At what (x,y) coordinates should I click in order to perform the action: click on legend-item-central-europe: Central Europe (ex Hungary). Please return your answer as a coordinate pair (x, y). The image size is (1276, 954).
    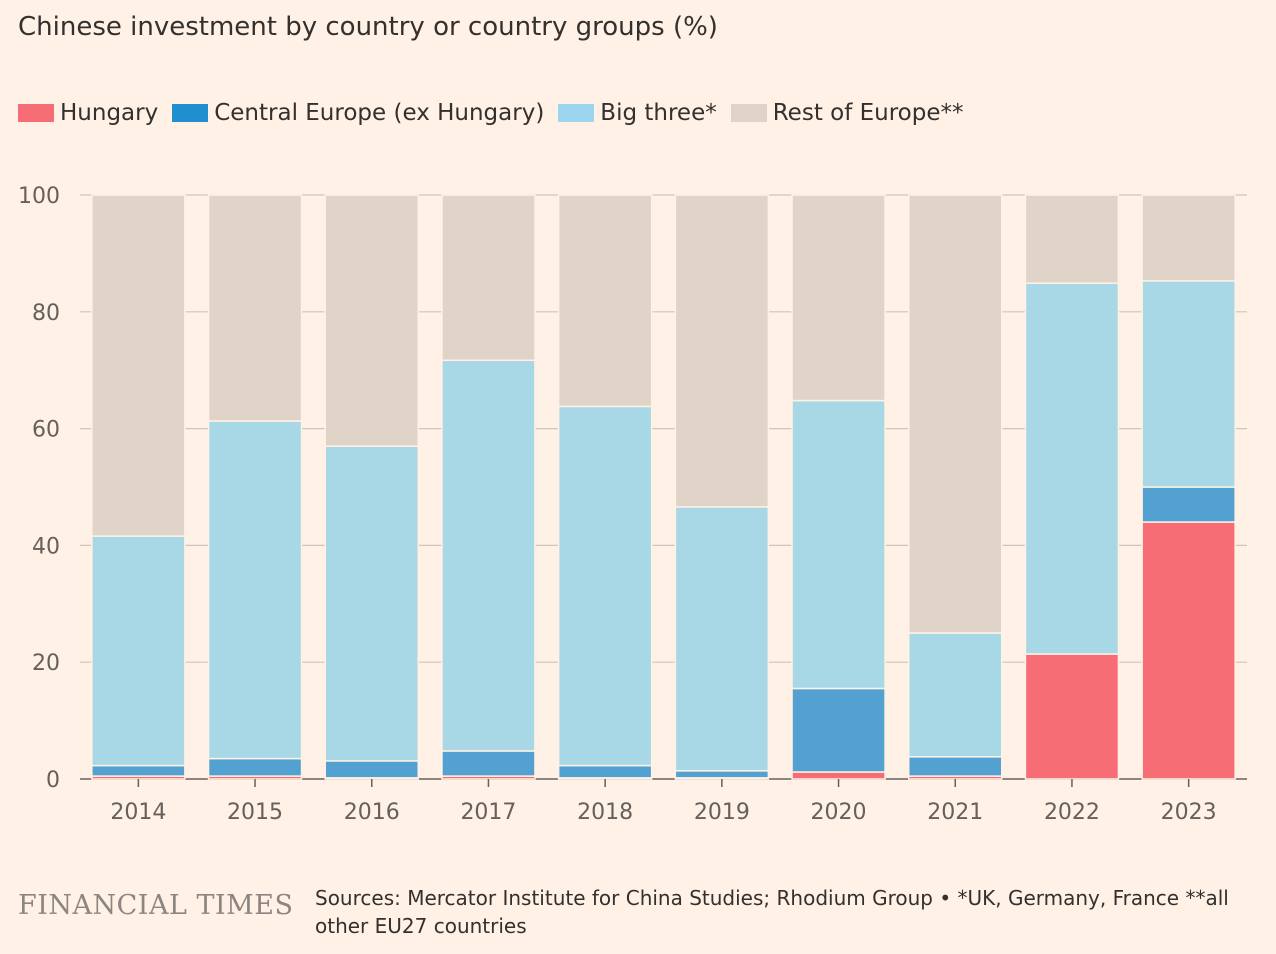
    Looking at the image, I should click on (358, 113).